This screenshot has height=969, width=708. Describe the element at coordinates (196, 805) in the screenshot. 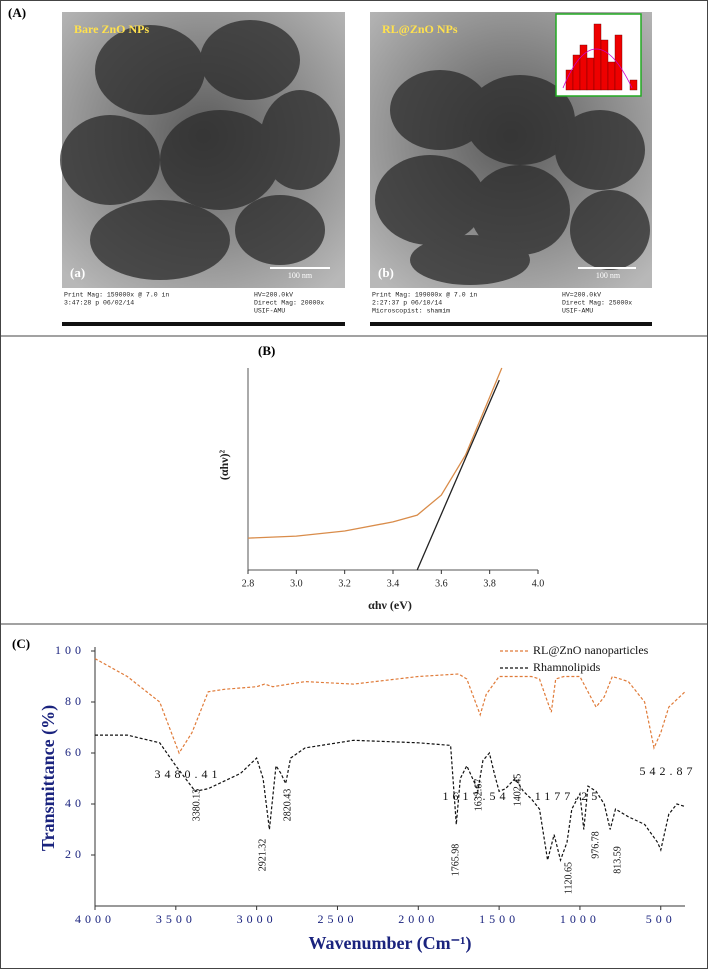

I see `peak-label: 3380.13` at that location.